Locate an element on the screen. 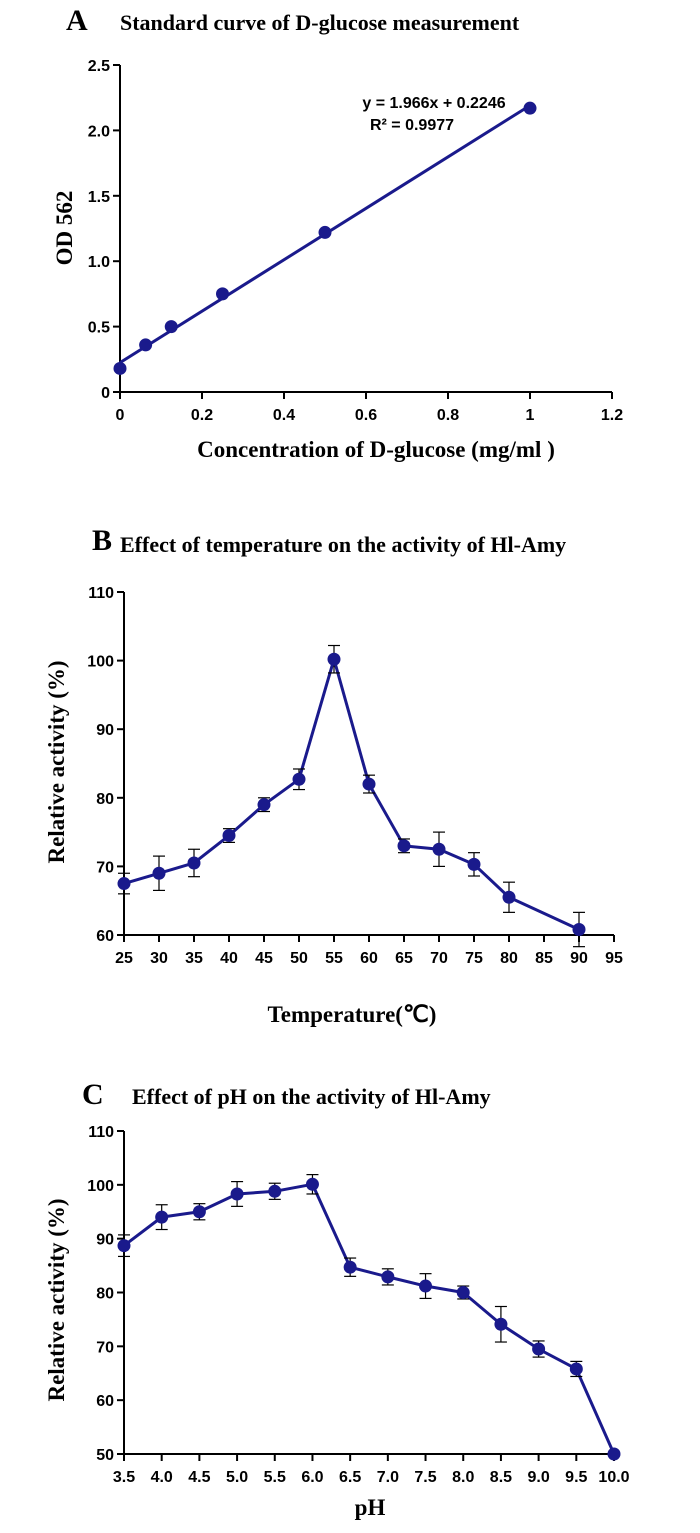 This screenshot has height=1533, width=700. x-tick-label: 0 is located at coordinates (120, 415).